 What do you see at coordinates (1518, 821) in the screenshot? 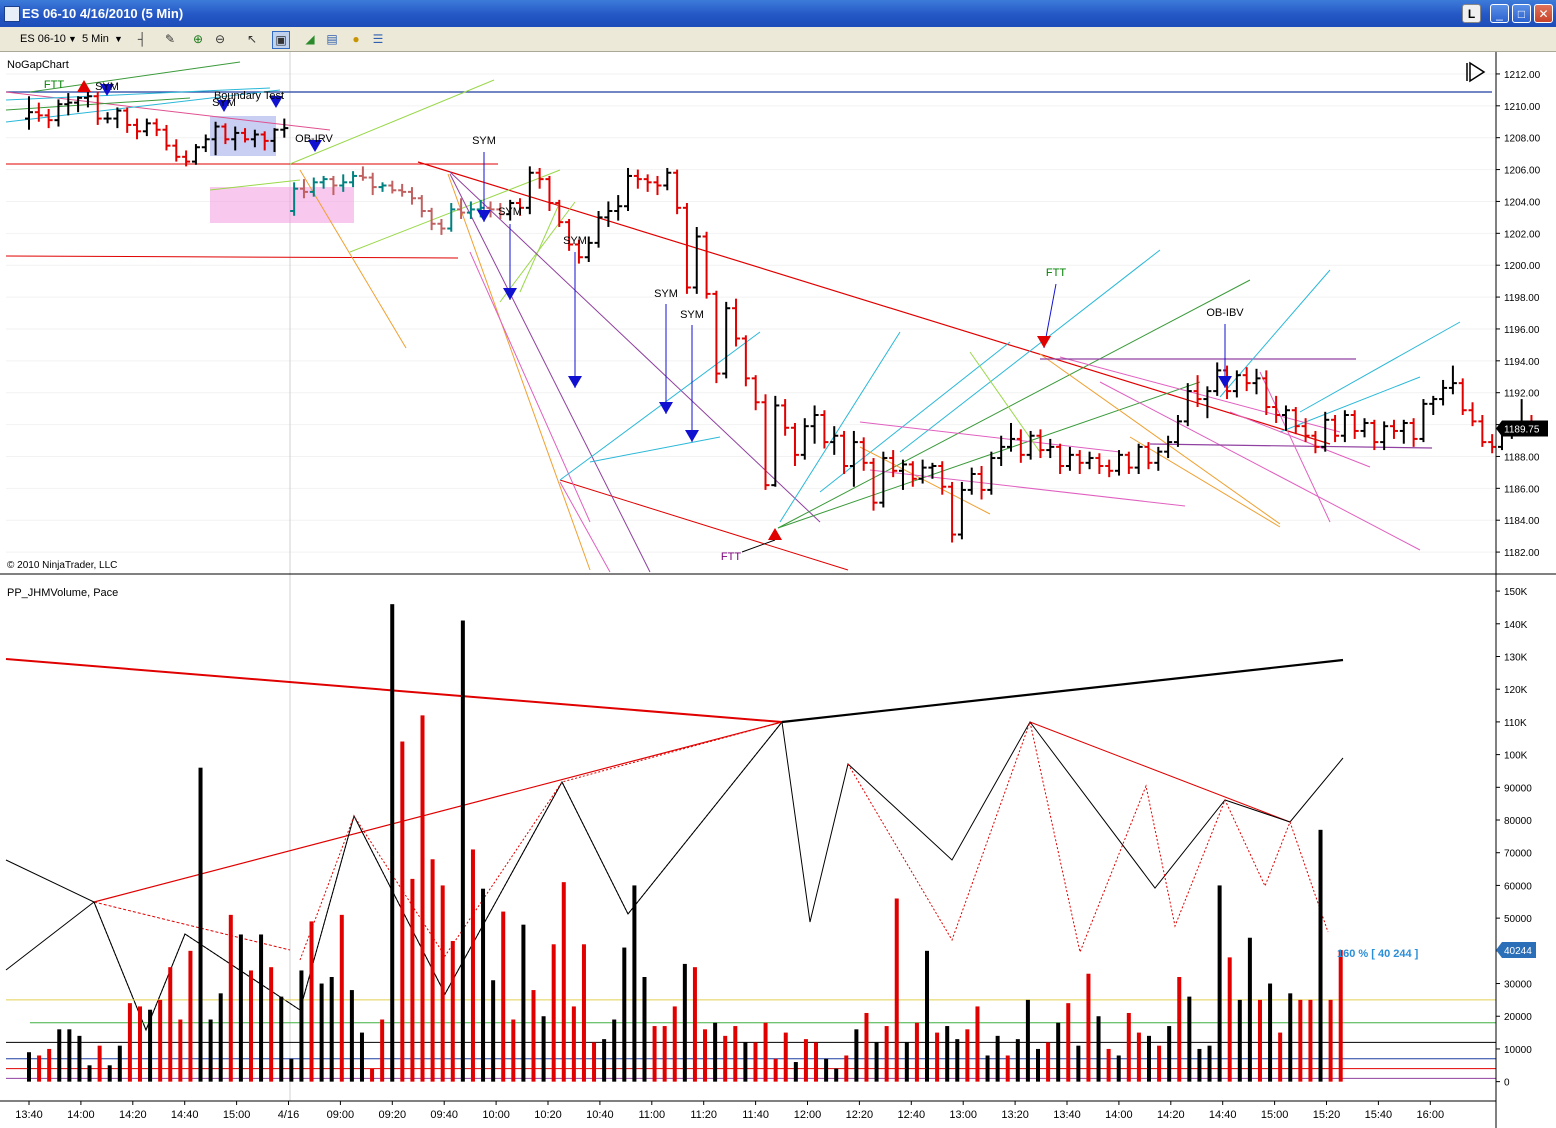
I see `volume-tick-label: 80000` at bounding box center [1518, 821].